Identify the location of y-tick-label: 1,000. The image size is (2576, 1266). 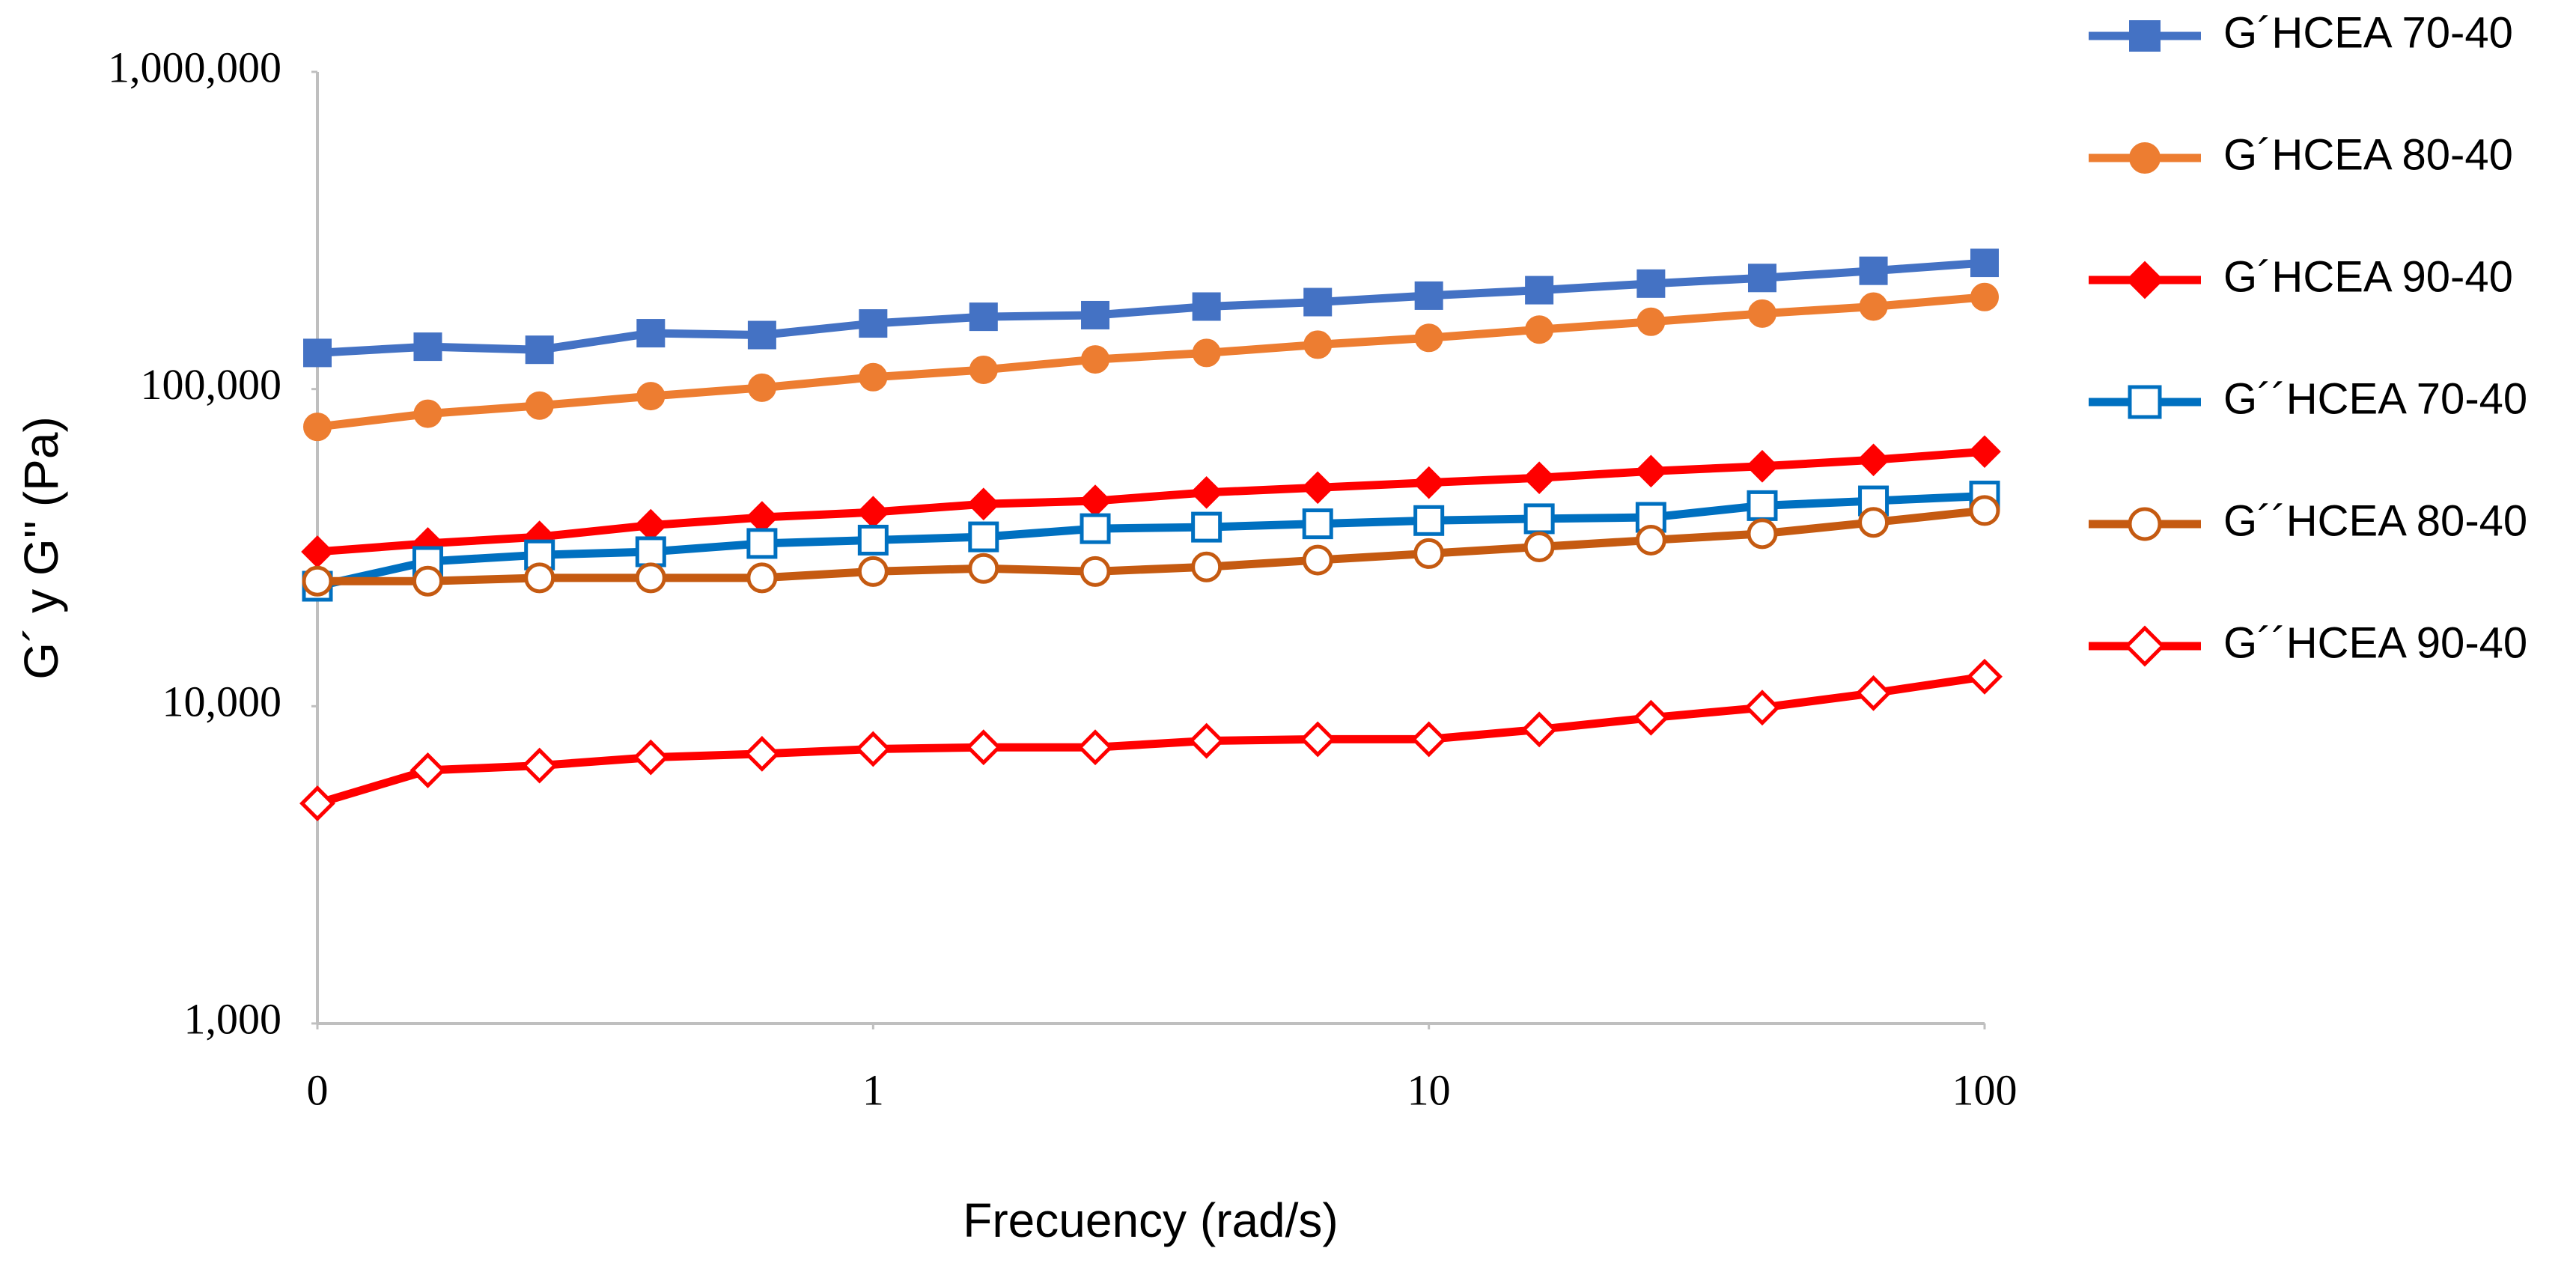
(233, 1018).